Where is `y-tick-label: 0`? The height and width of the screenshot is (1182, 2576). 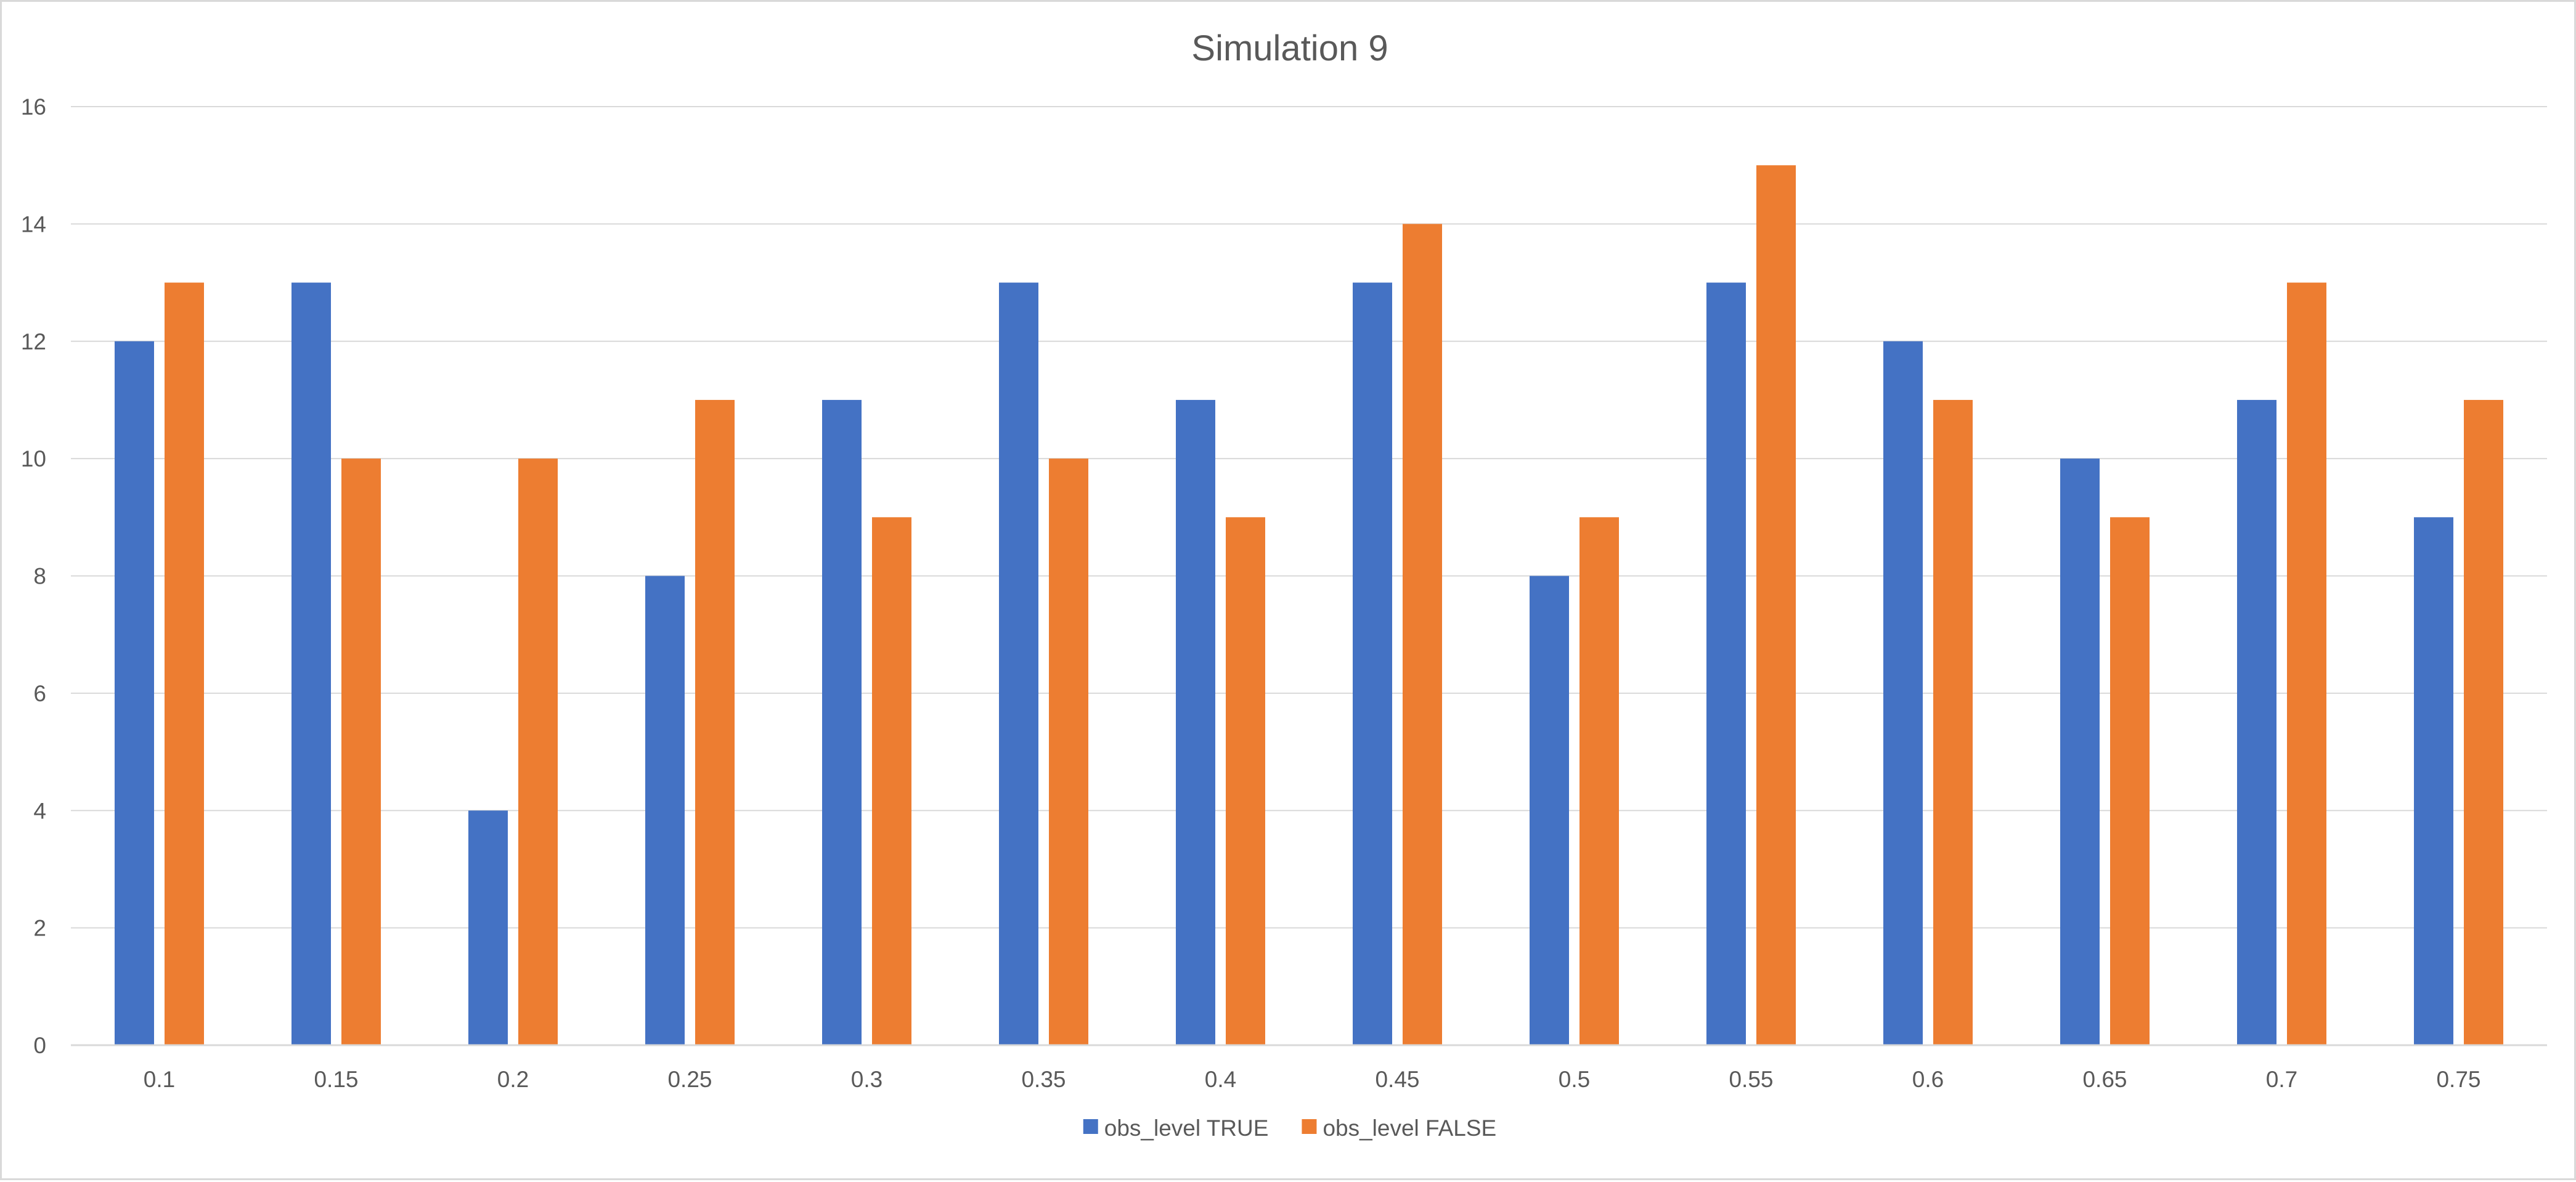
y-tick-label: 0 is located at coordinates (39, 1045).